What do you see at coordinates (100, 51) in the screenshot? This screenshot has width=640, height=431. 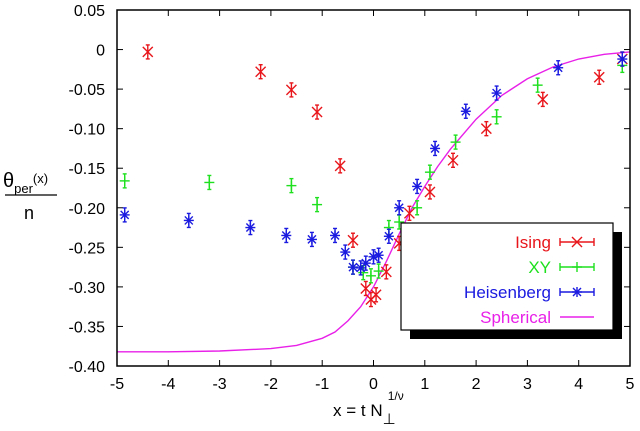 I see `y-tick-label: 0` at bounding box center [100, 51].